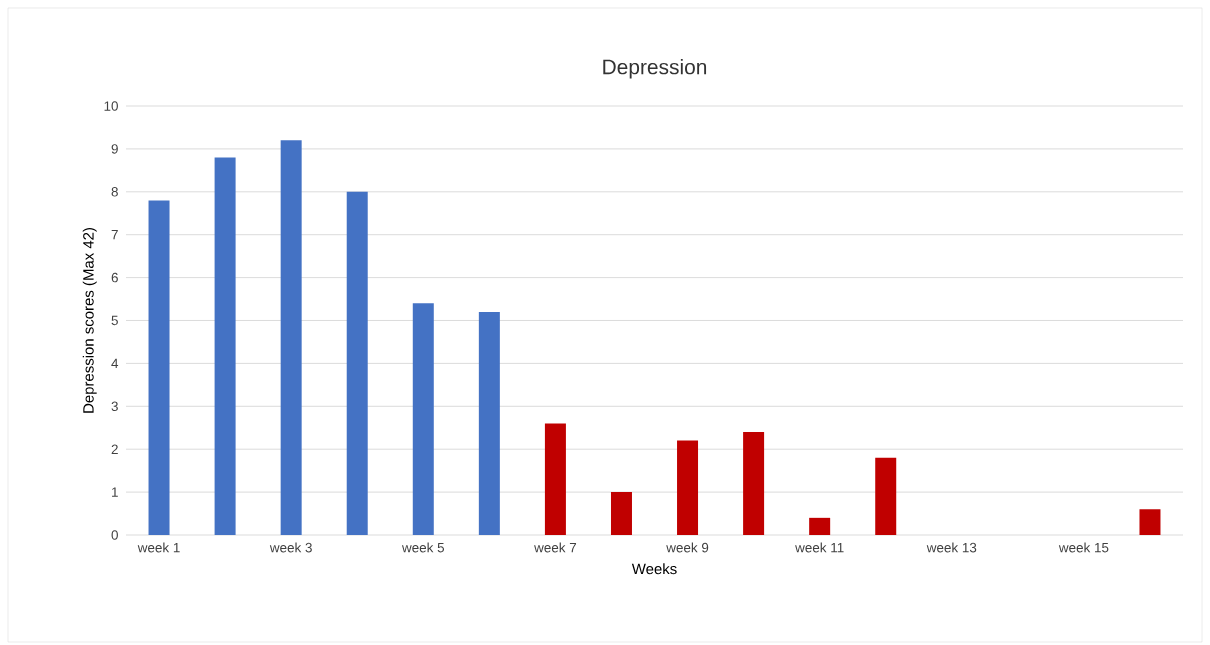  Describe the element at coordinates (158, 547) in the screenshot. I see `x-tick-label: week 1` at that location.